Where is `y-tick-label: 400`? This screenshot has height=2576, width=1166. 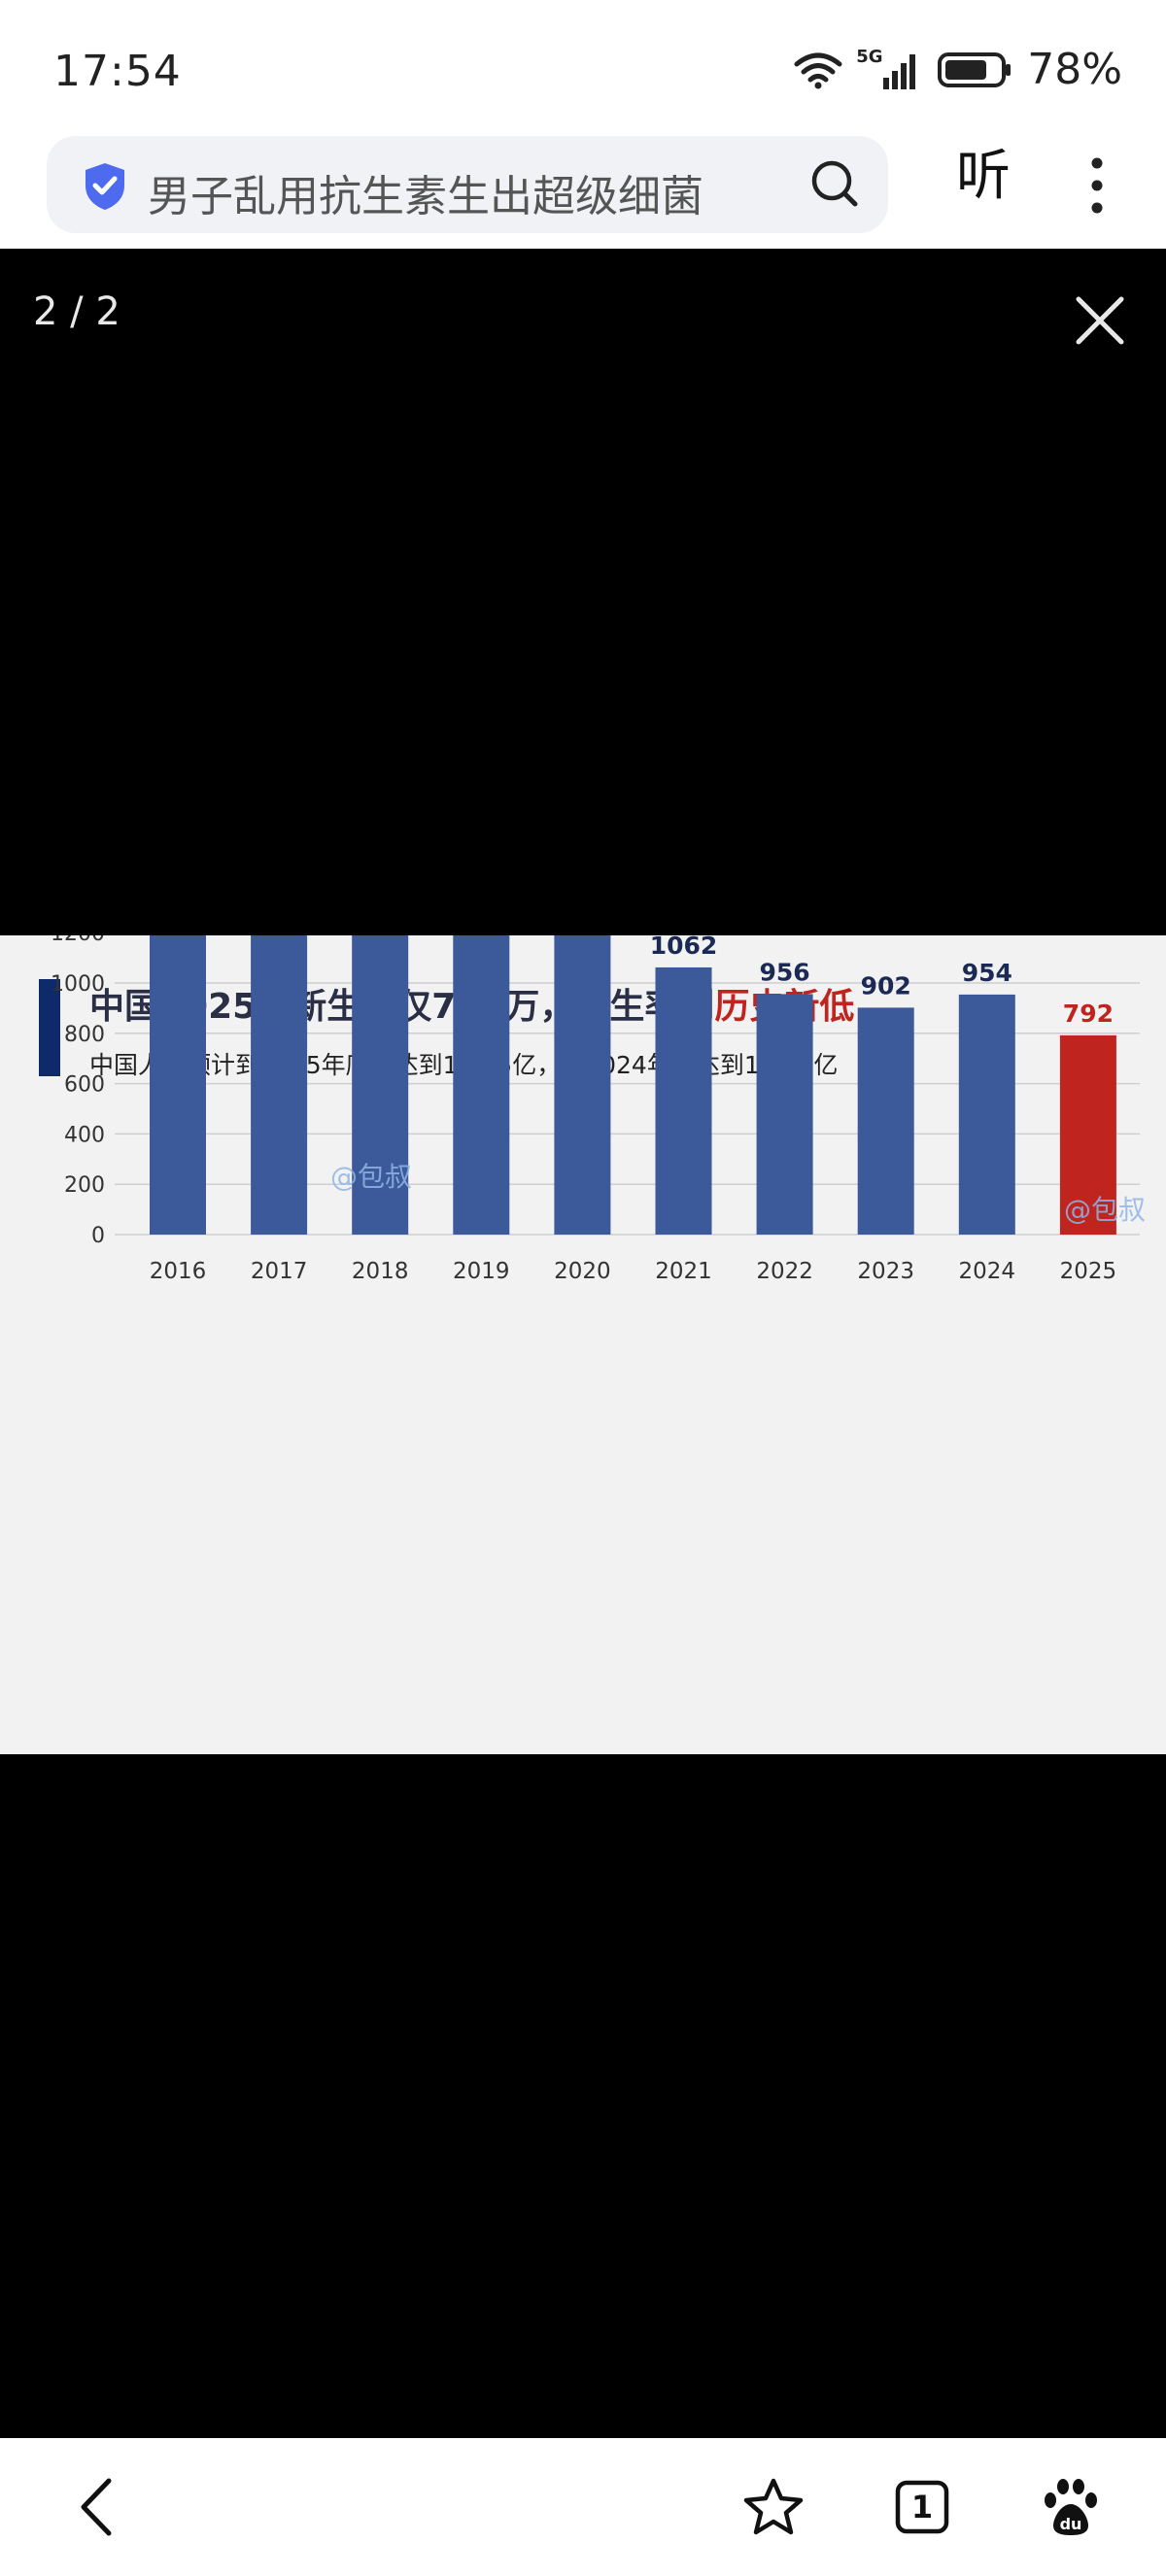
y-tick-label: 400 is located at coordinates (84, 1135).